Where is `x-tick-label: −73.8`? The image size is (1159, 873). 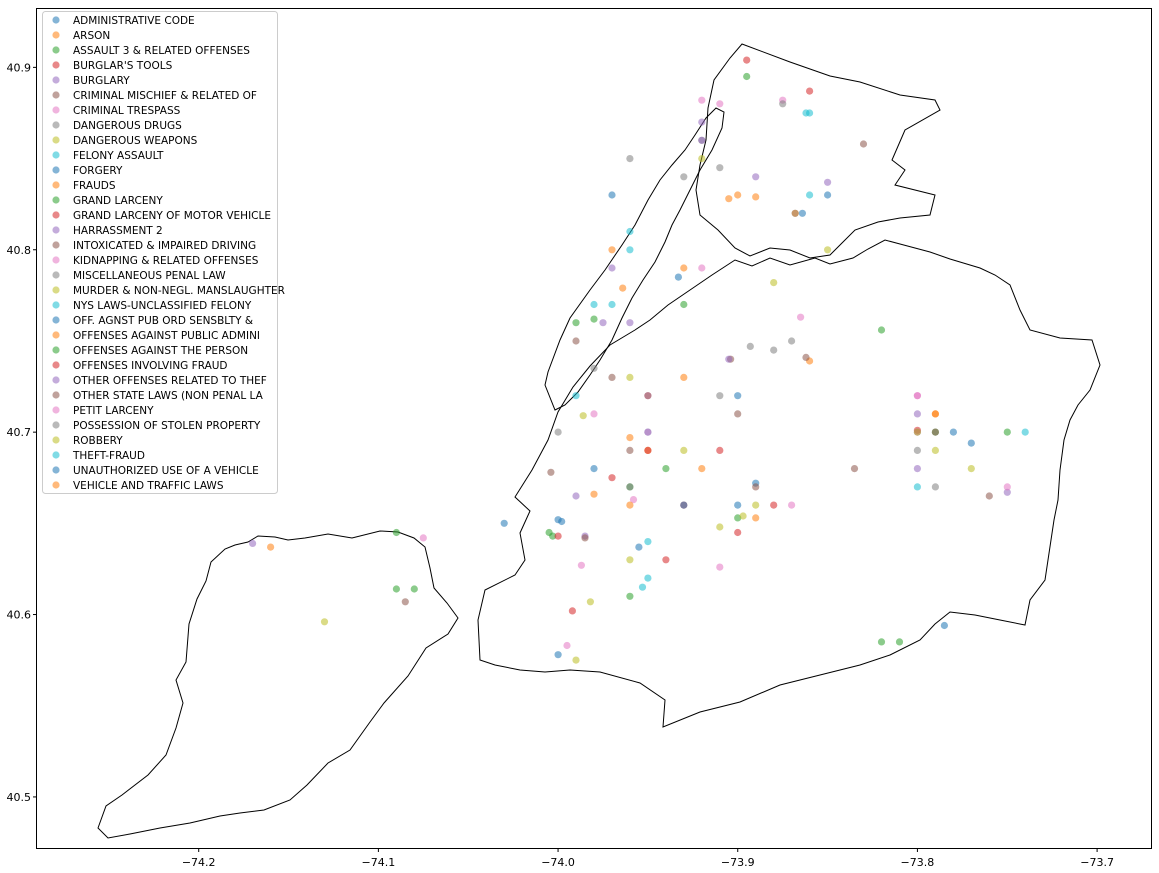 x-tick-label: −73.8 is located at coordinates (918, 862).